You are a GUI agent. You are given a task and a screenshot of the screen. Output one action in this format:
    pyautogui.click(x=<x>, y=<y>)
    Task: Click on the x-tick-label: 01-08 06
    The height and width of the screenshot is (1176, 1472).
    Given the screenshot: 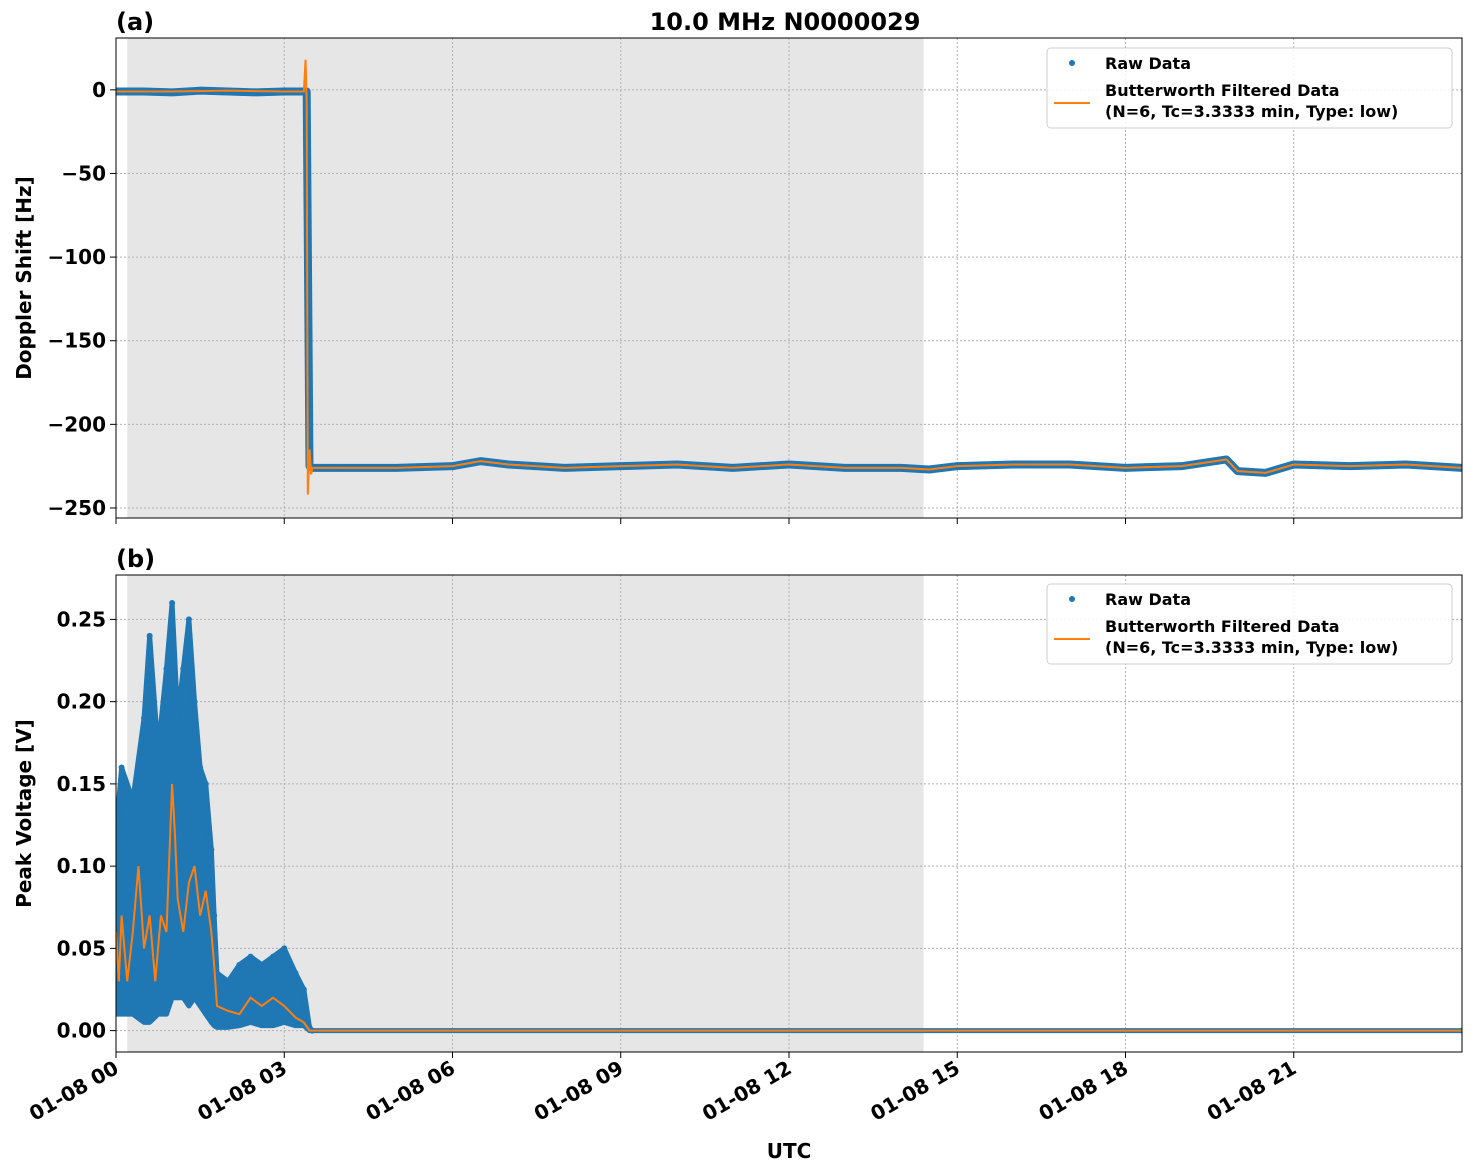 What is the action you would take?
    pyautogui.click(x=410, y=1091)
    